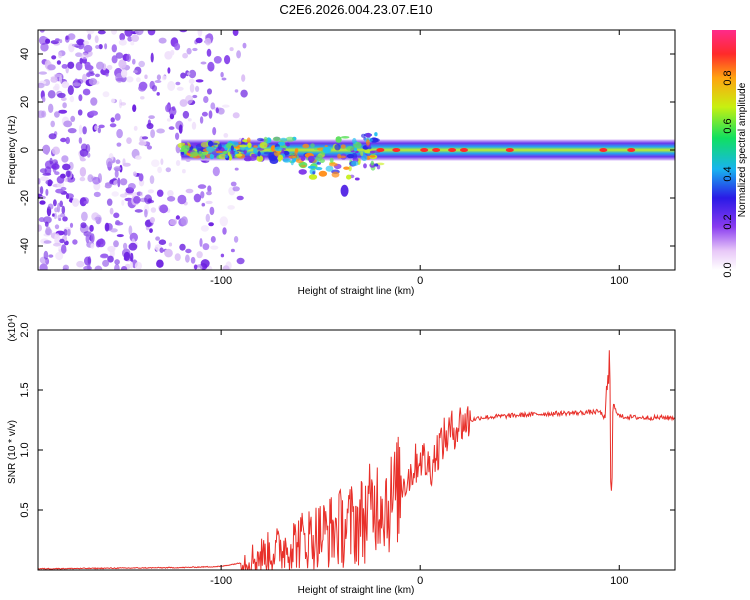 The height and width of the screenshot is (600, 750). Describe the element at coordinates (619, 281) in the screenshot. I see `heatmap-x-tick-label: 100` at that location.